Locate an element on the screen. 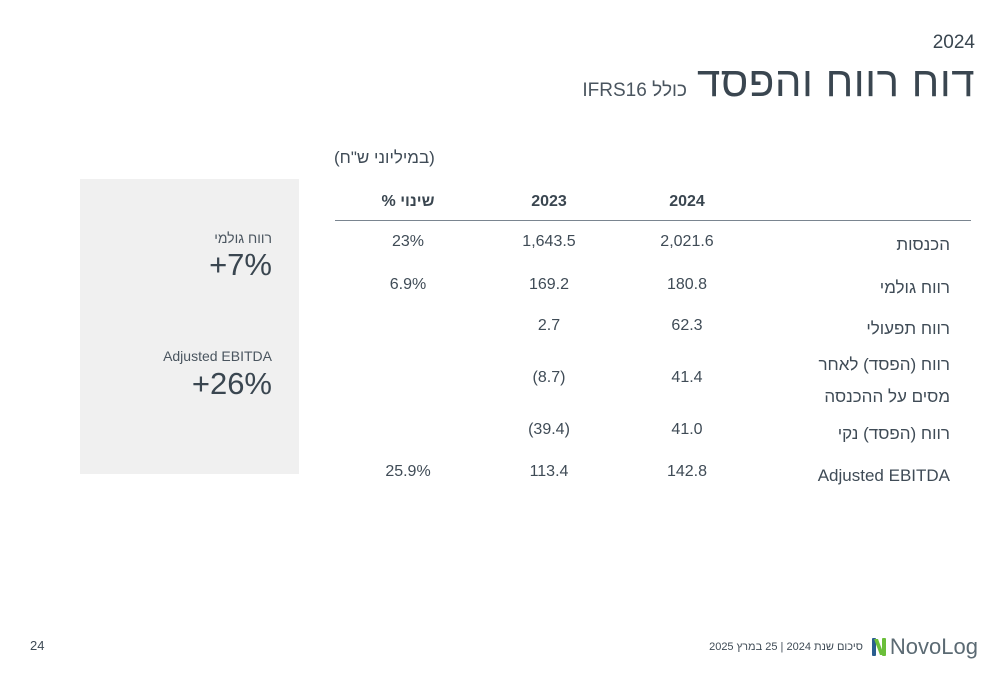  column-header-change: שינוי % is located at coordinates (408, 201).